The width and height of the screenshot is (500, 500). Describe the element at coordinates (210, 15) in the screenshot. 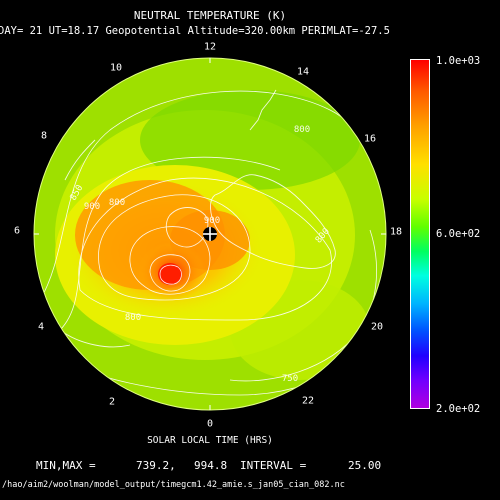

I see `plot-title: NEUTRAL TEMPERATURE (K)` at that location.